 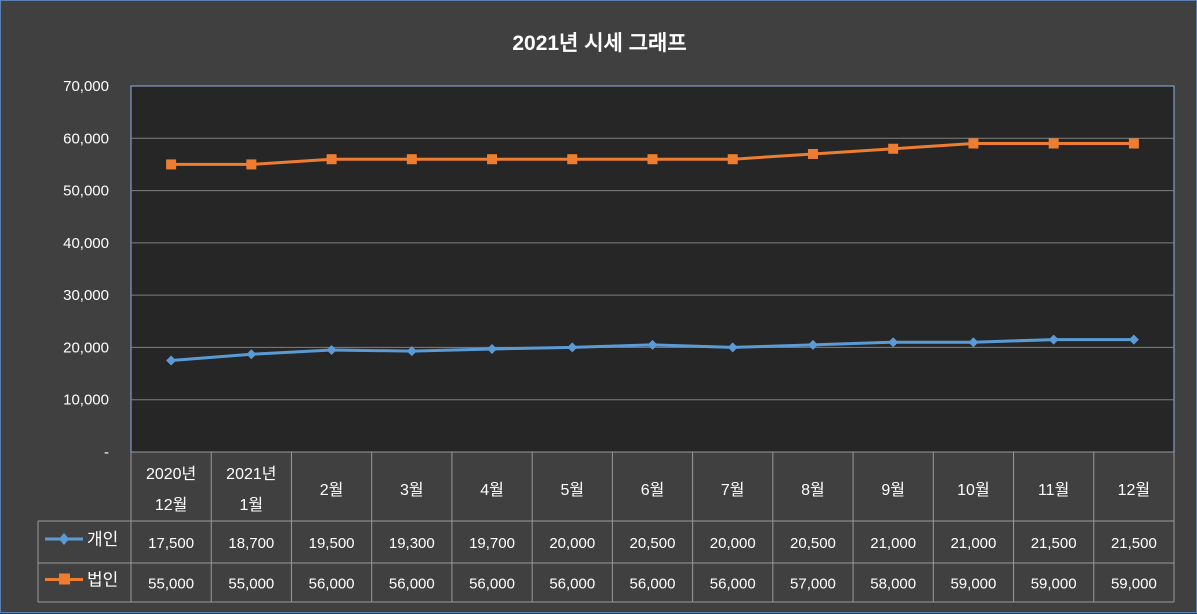 I want to click on table-cell-value: 19,700, so click(x=492, y=543).